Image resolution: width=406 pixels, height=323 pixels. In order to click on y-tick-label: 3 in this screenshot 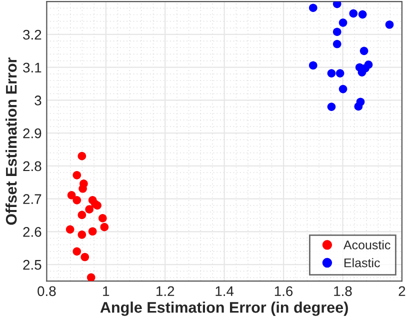, I will do `click(38, 101)`.